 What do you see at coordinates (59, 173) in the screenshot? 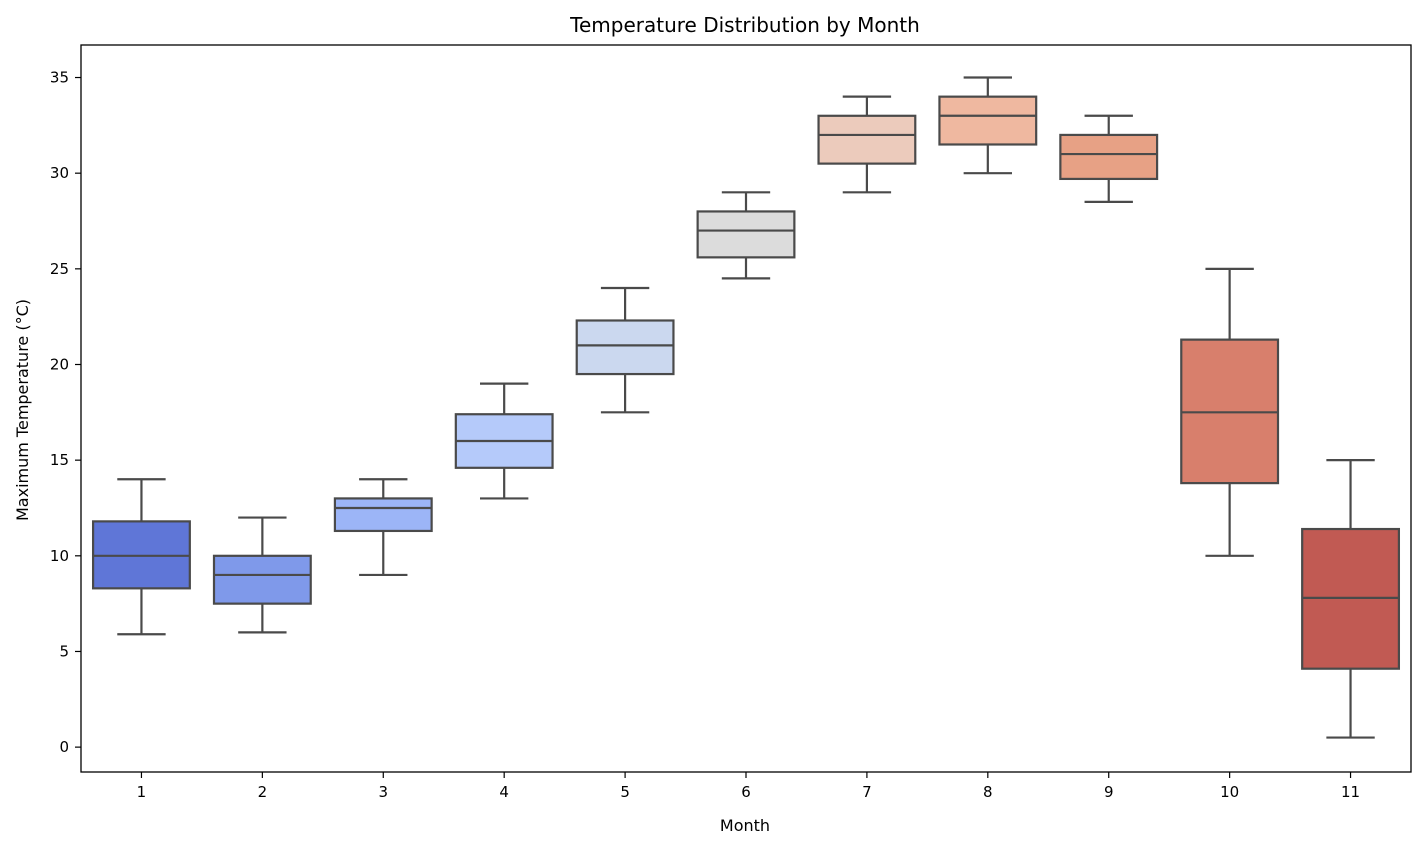
I see `y-tick-label: 30` at bounding box center [59, 173].